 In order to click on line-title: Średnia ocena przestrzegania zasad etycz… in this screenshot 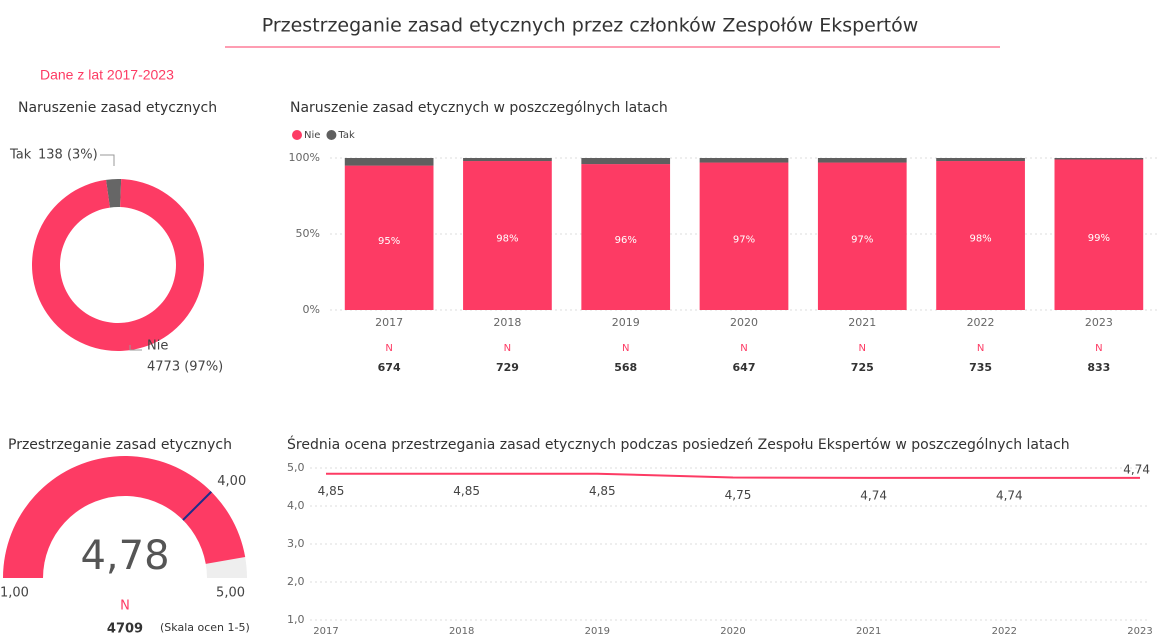, I will do `click(678, 444)`.